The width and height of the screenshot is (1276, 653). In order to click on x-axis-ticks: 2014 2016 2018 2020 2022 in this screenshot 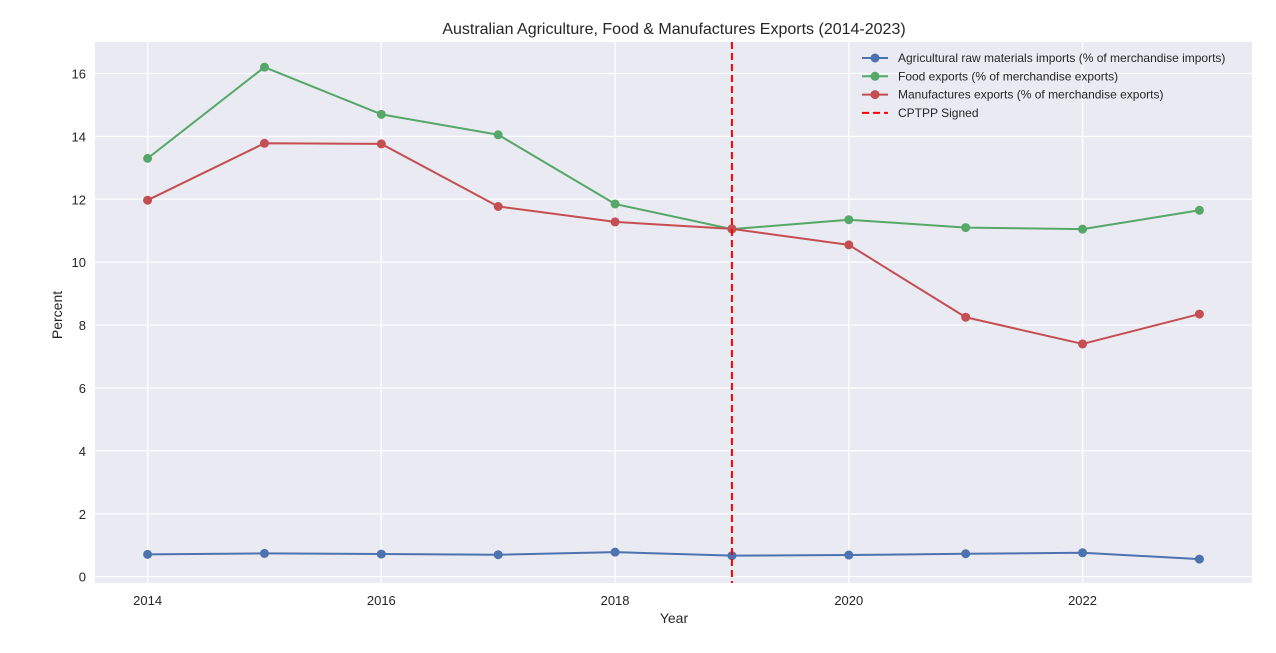, I will do `click(615, 600)`.